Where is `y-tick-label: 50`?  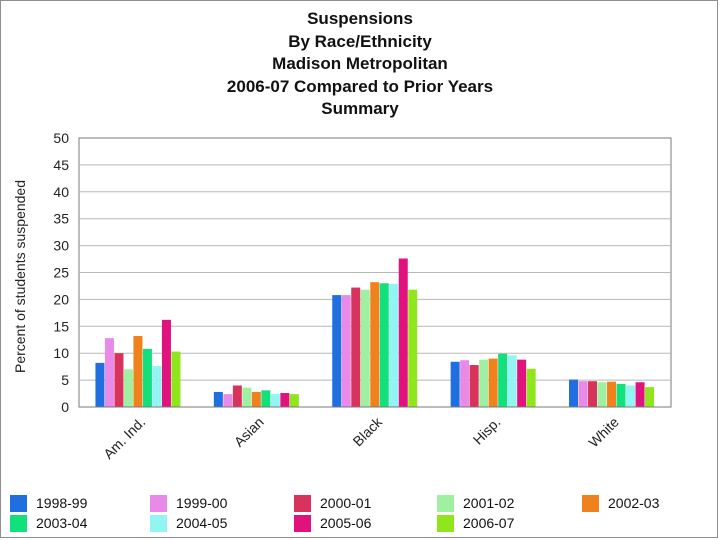 y-tick-label: 50 is located at coordinates (61, 138).